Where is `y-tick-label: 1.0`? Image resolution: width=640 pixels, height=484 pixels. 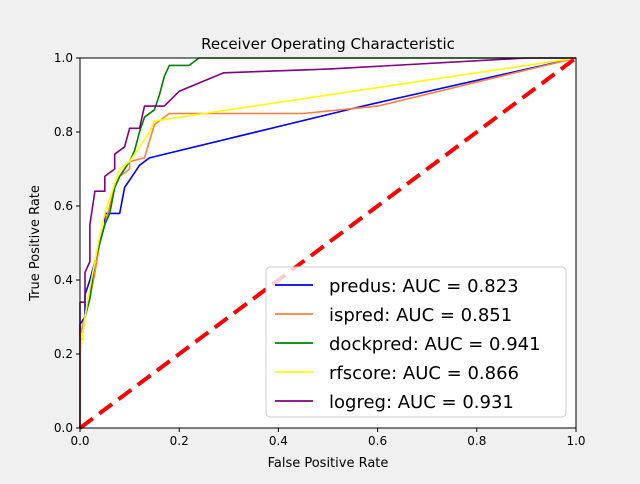 y-tick-label: 1.0 is located at coordinates (63, 58).